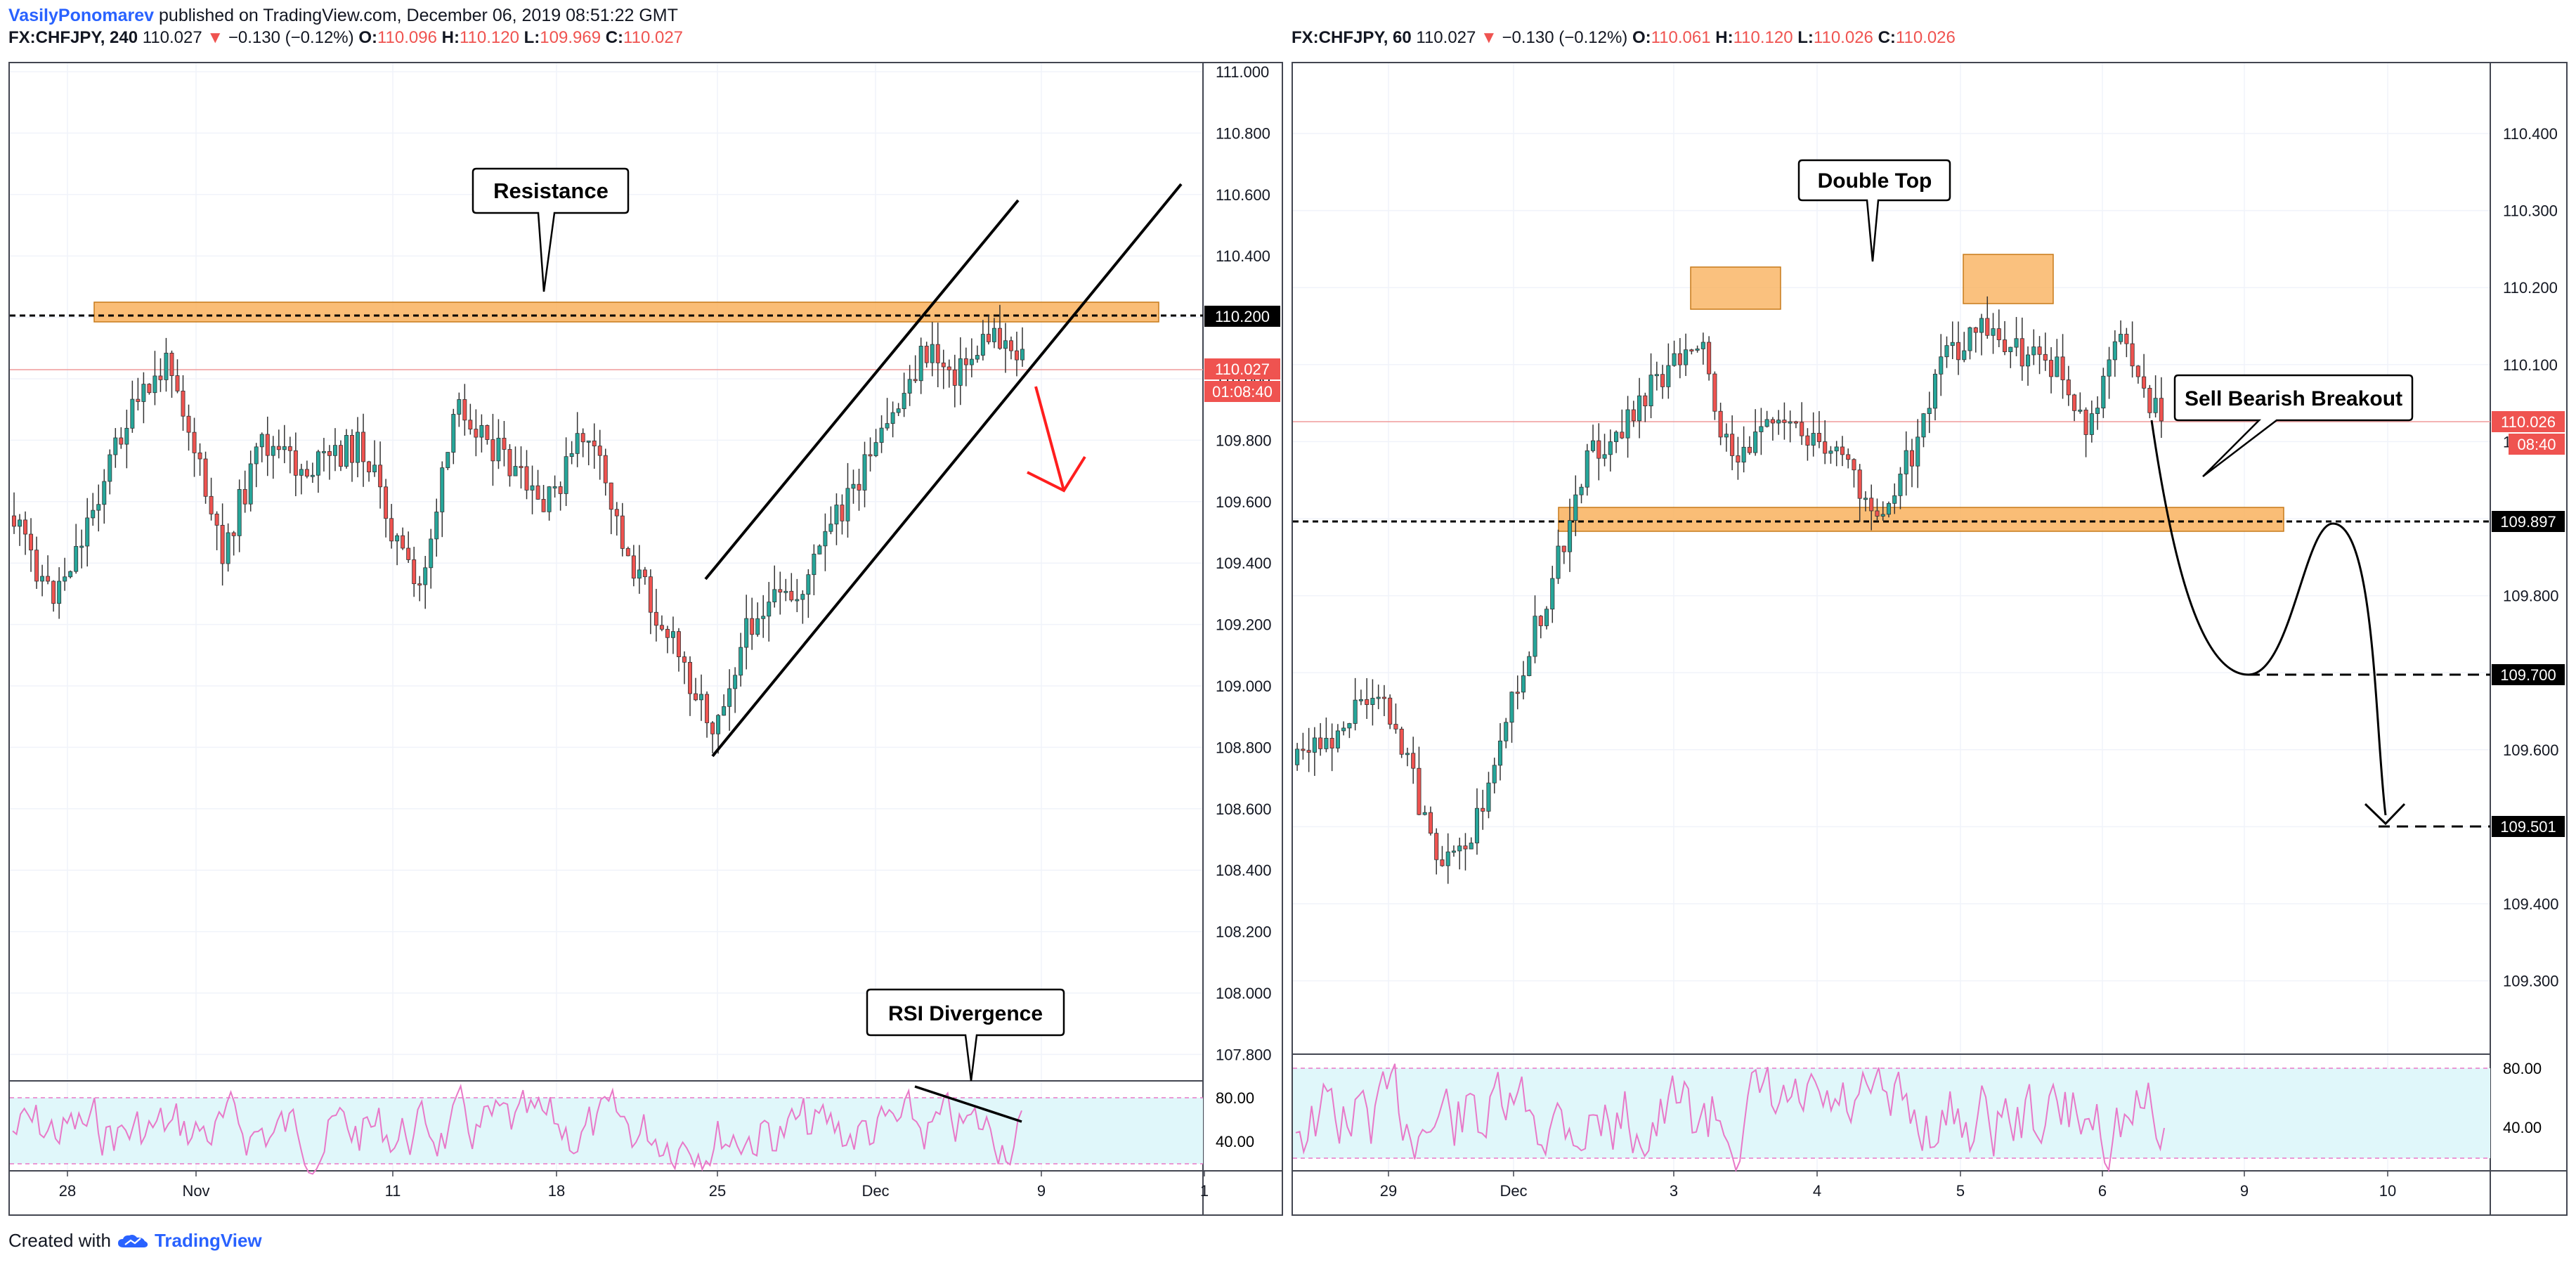  What do you see at coordinates (2102, 1191) in the screenshot?
I see `right-time-tick: 6` at bounding box center [2102, 1191].